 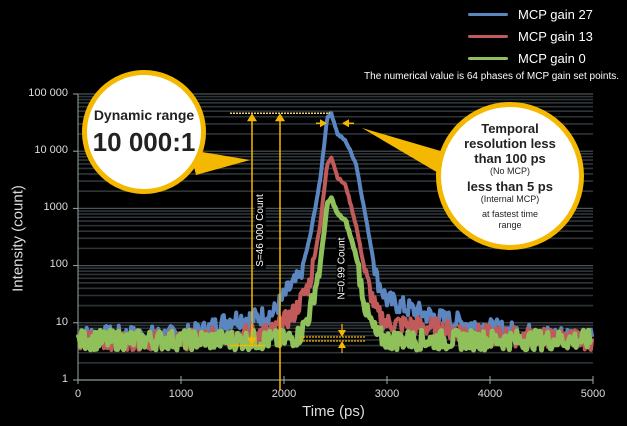 I want to click on y-tick-label: 100 000, so click(x=48, y=93).